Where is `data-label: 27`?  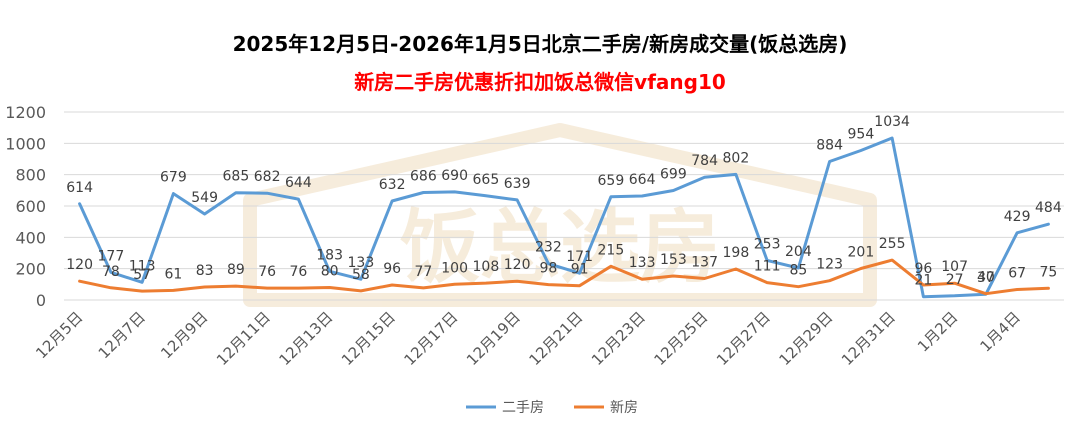 data-label: 27 is located at coordinates (955, 280).